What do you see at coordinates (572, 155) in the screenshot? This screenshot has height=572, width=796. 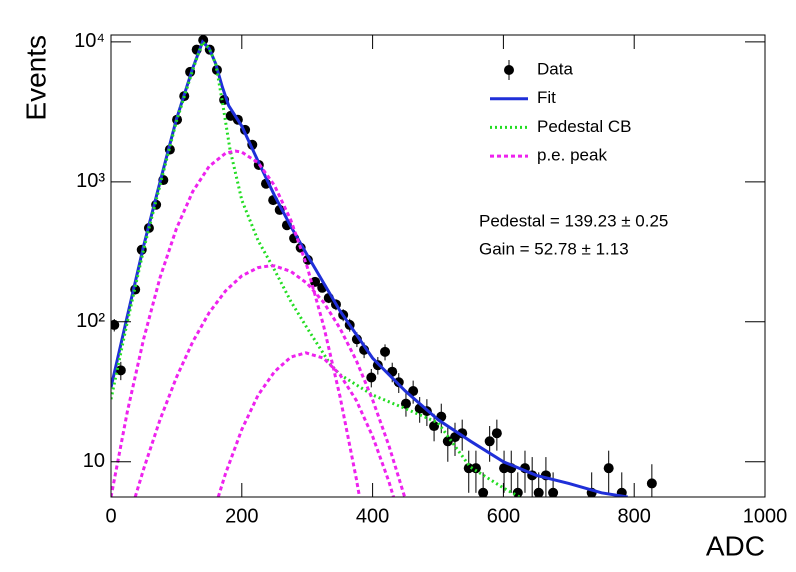 I see `legend-label: p.e. peak` at bounding box center [572, 155].